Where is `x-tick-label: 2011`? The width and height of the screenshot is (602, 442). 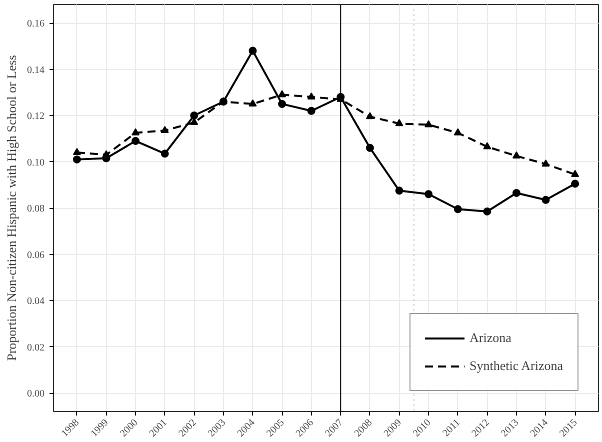 x-tick-label: 2011 is located at coordinates (451, 428).